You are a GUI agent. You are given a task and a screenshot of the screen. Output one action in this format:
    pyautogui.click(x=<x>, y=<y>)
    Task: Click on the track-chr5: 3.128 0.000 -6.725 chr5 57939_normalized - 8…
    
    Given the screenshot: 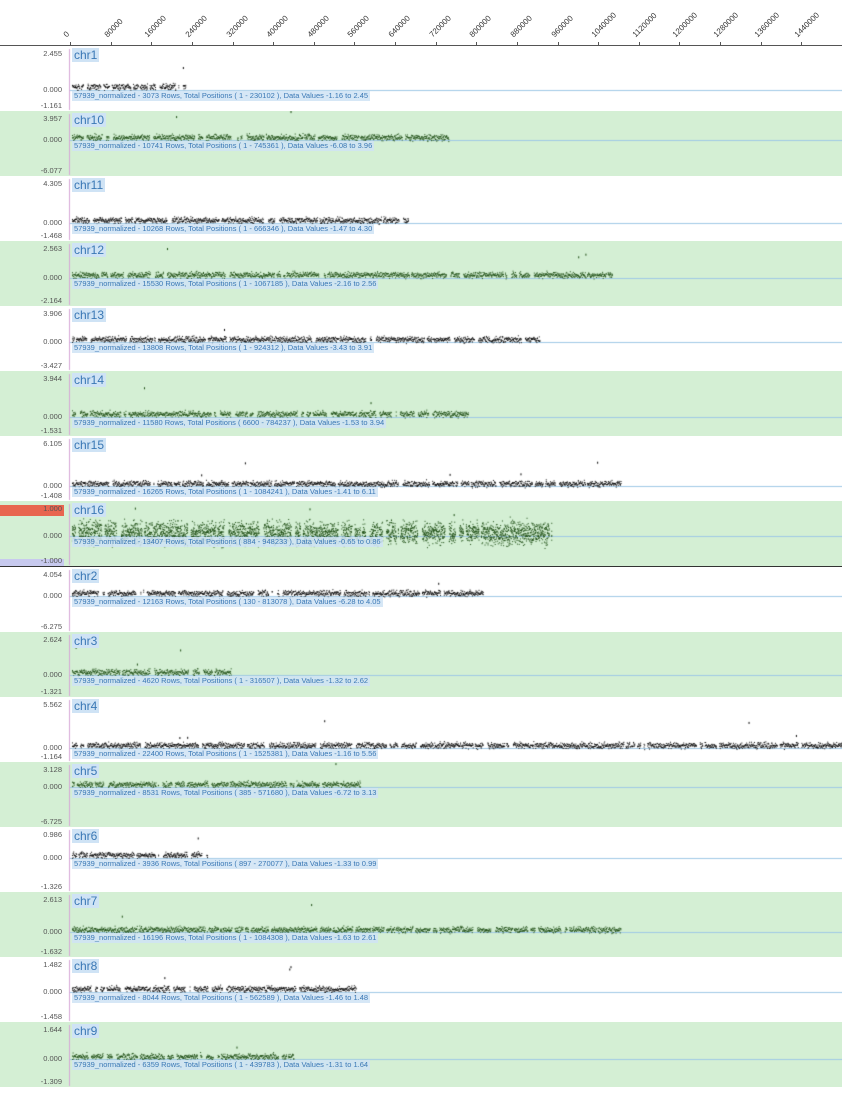 What is the action you would take?
    pyautogui.click(x=421, y=794)
    